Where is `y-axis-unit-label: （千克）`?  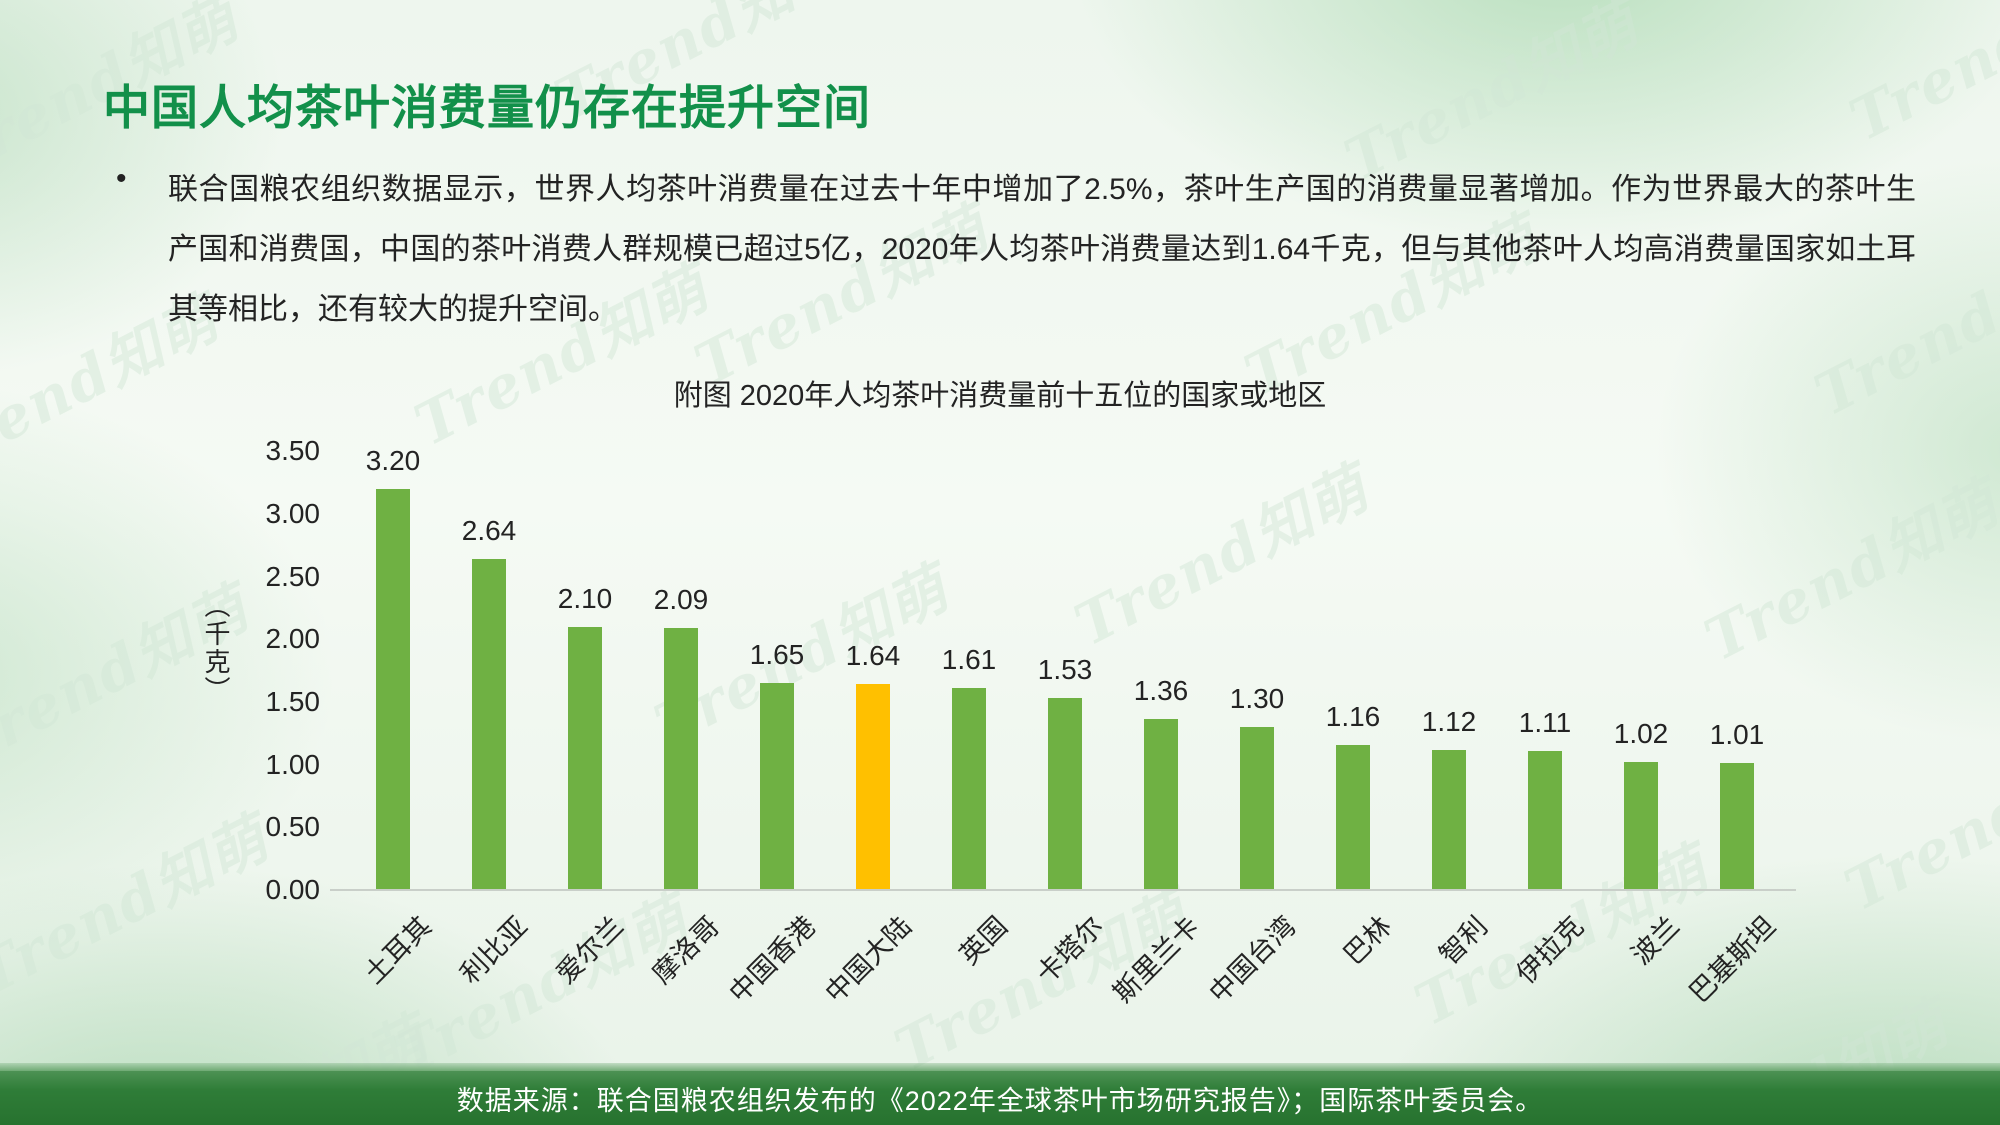
y-axis-unit-label: （千克） is located at coordinates (216, 648).